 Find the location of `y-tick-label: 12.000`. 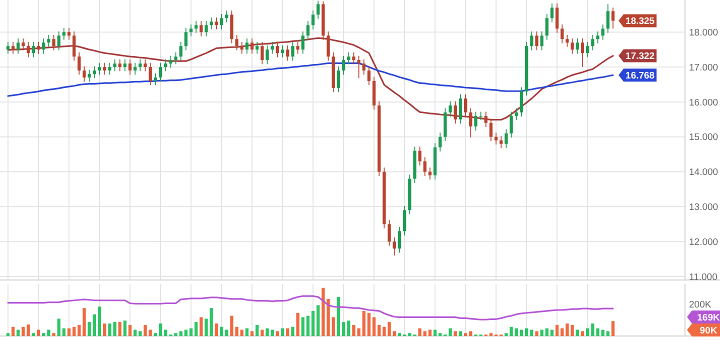

y-tick-label: 12.000 is located at coordinates (703, 242).